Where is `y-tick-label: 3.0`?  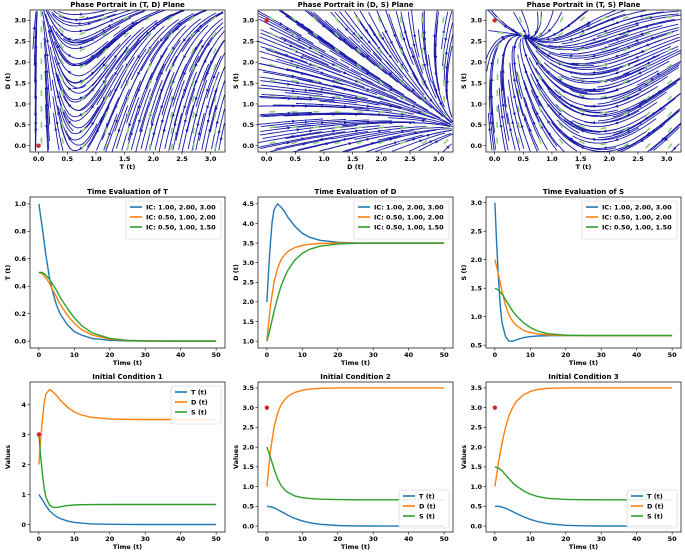
y-tick-label: 3.0 is located at coordinates (476, 203).